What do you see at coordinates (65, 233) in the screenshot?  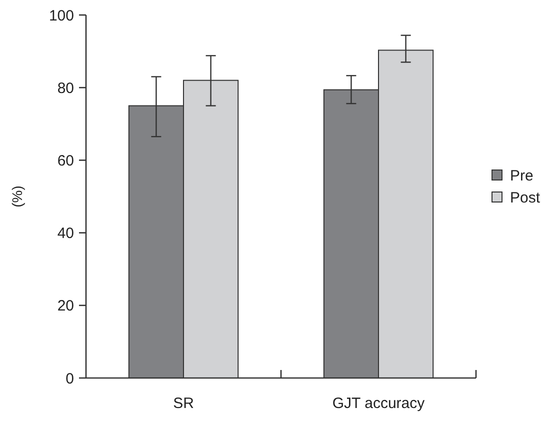 I see `y-tick-label: 40` at bounding box center [65, 233].